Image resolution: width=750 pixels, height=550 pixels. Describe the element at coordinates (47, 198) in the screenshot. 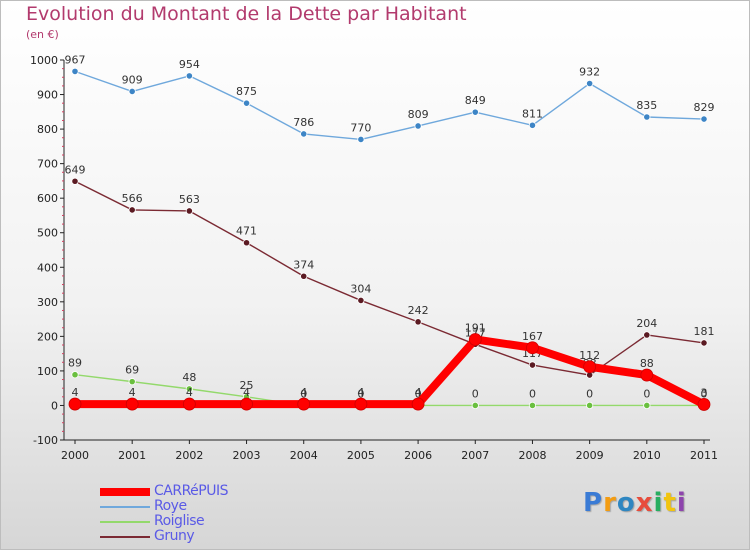

I see `y-tick-label: 600` at that location.